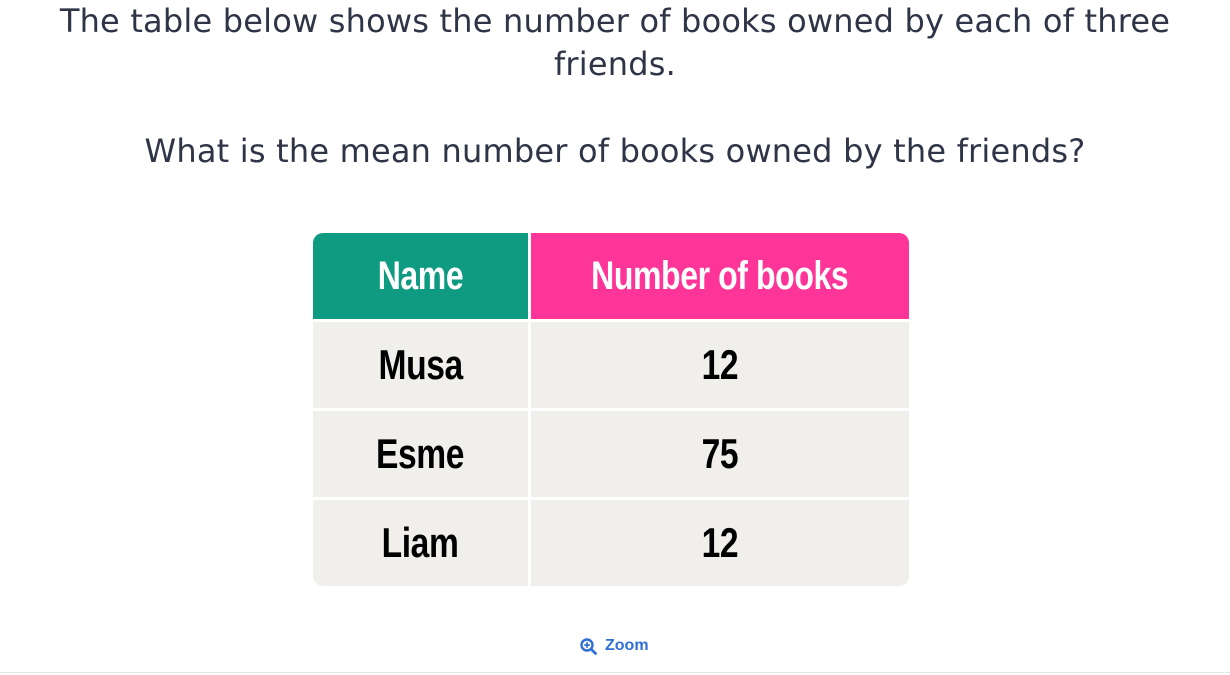  Describe the element at coordinates (615, 672) in the screenshot. I see `divider` at that location.